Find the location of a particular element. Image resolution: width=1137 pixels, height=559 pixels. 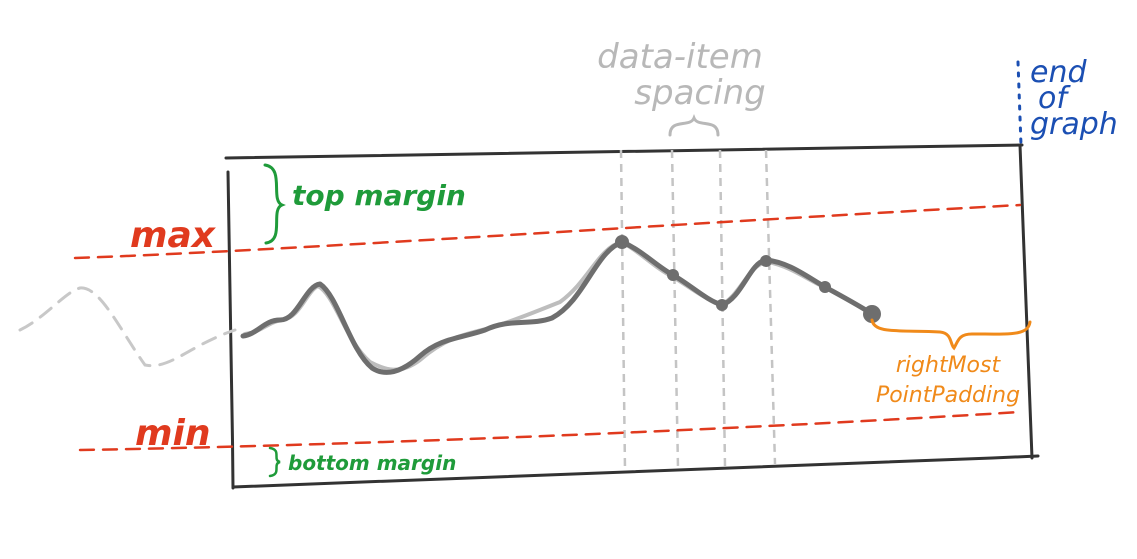

min-line is located at coordinates (550, 431).